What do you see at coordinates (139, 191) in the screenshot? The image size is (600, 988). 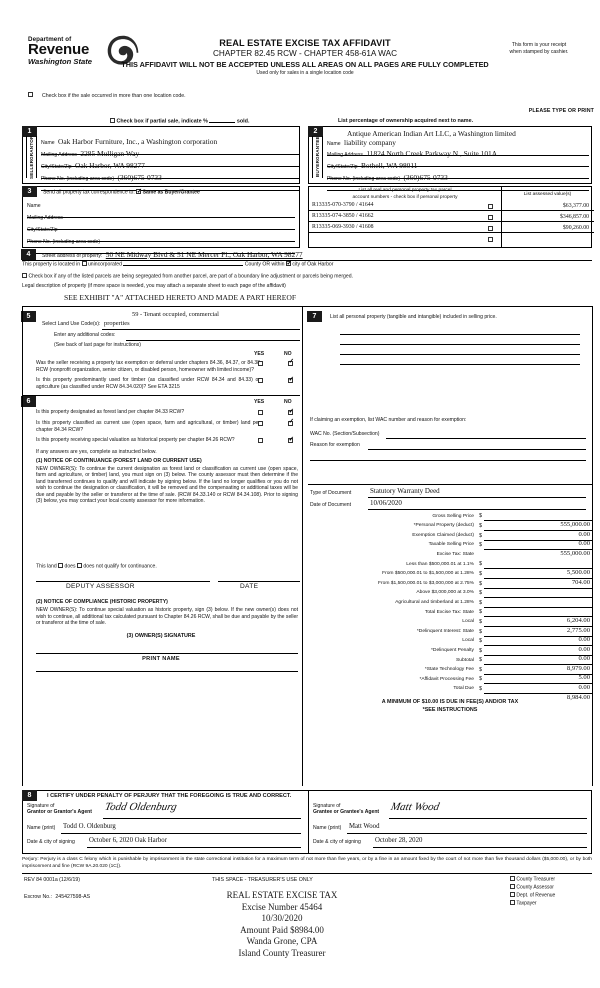 I see `same-as-buyer-checkbox` at bounding box center [139, 191].